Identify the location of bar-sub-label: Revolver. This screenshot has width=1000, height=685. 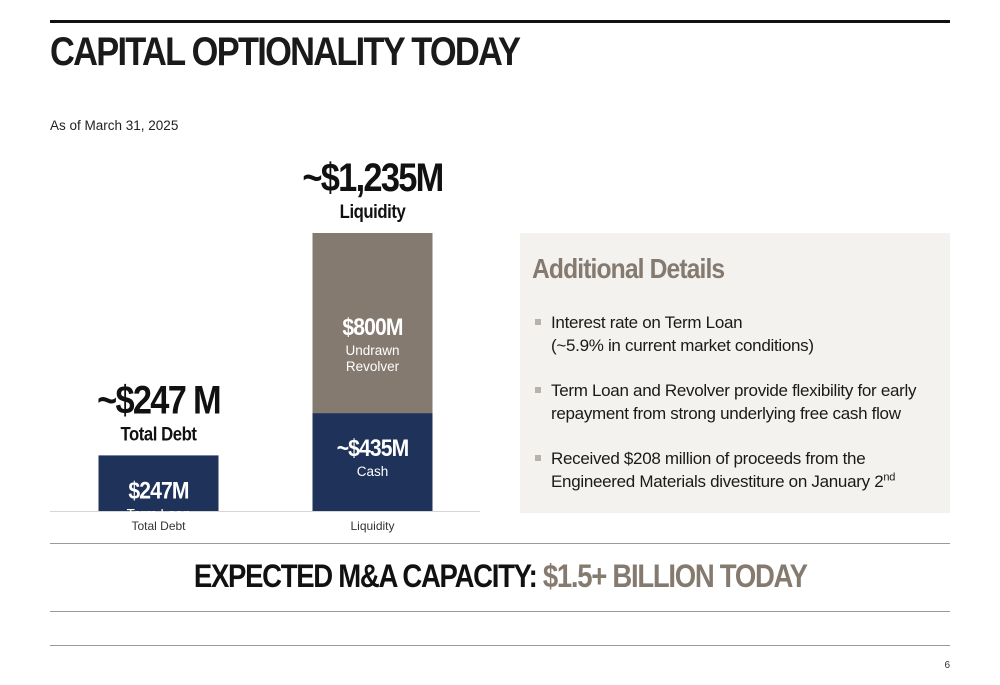
(373, 366).